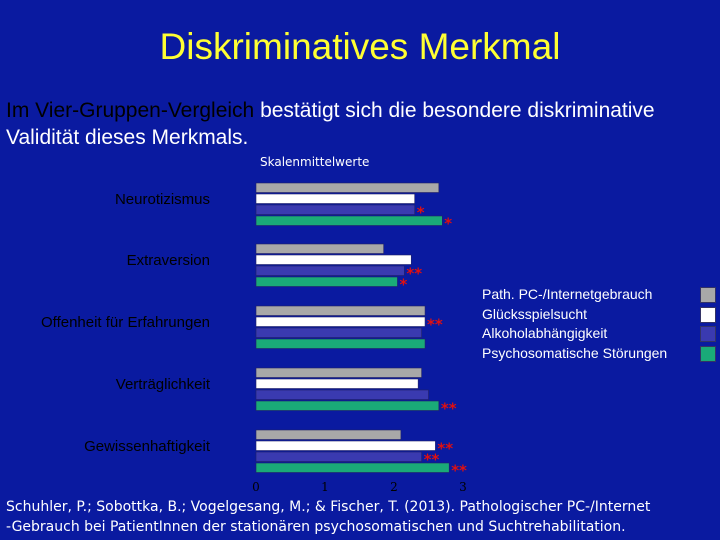 The height and width of the screenshot is (540, 720). Describe the element at coordinates (163, 384) in the screenshot. I see `category-label: Verträglichkeit` at that location.